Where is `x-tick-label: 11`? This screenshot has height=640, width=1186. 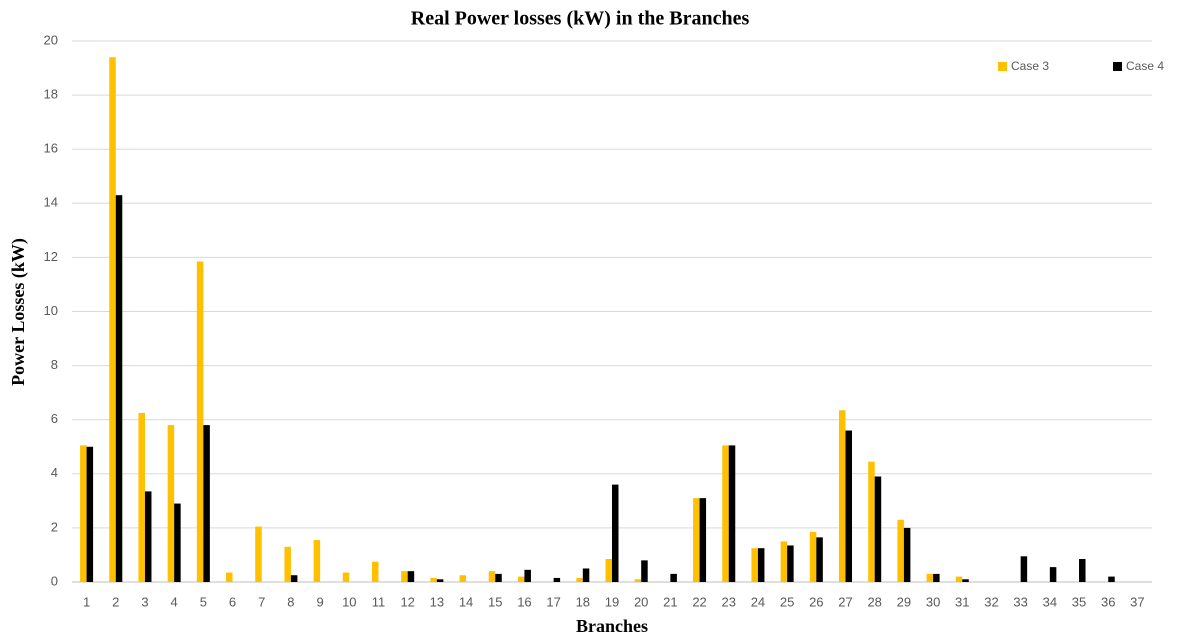 x-tick-label: 11 is located at coordinates (379, 601).